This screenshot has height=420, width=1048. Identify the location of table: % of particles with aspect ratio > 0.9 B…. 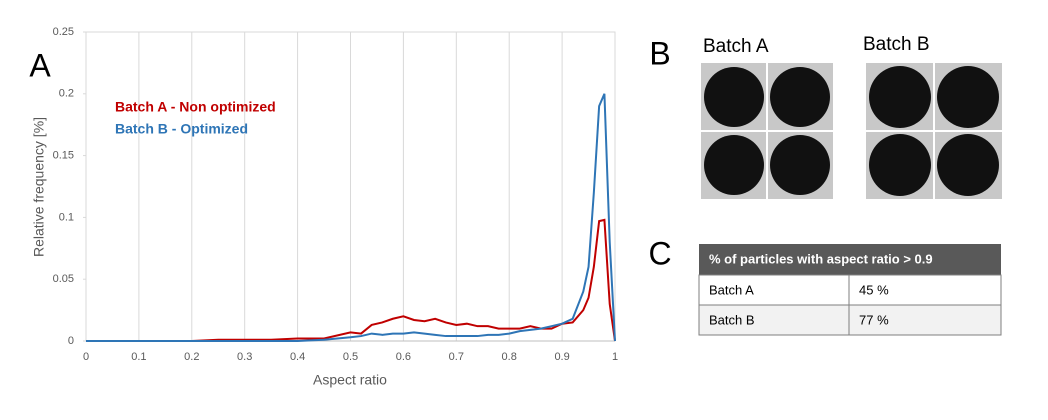
(850, 290).